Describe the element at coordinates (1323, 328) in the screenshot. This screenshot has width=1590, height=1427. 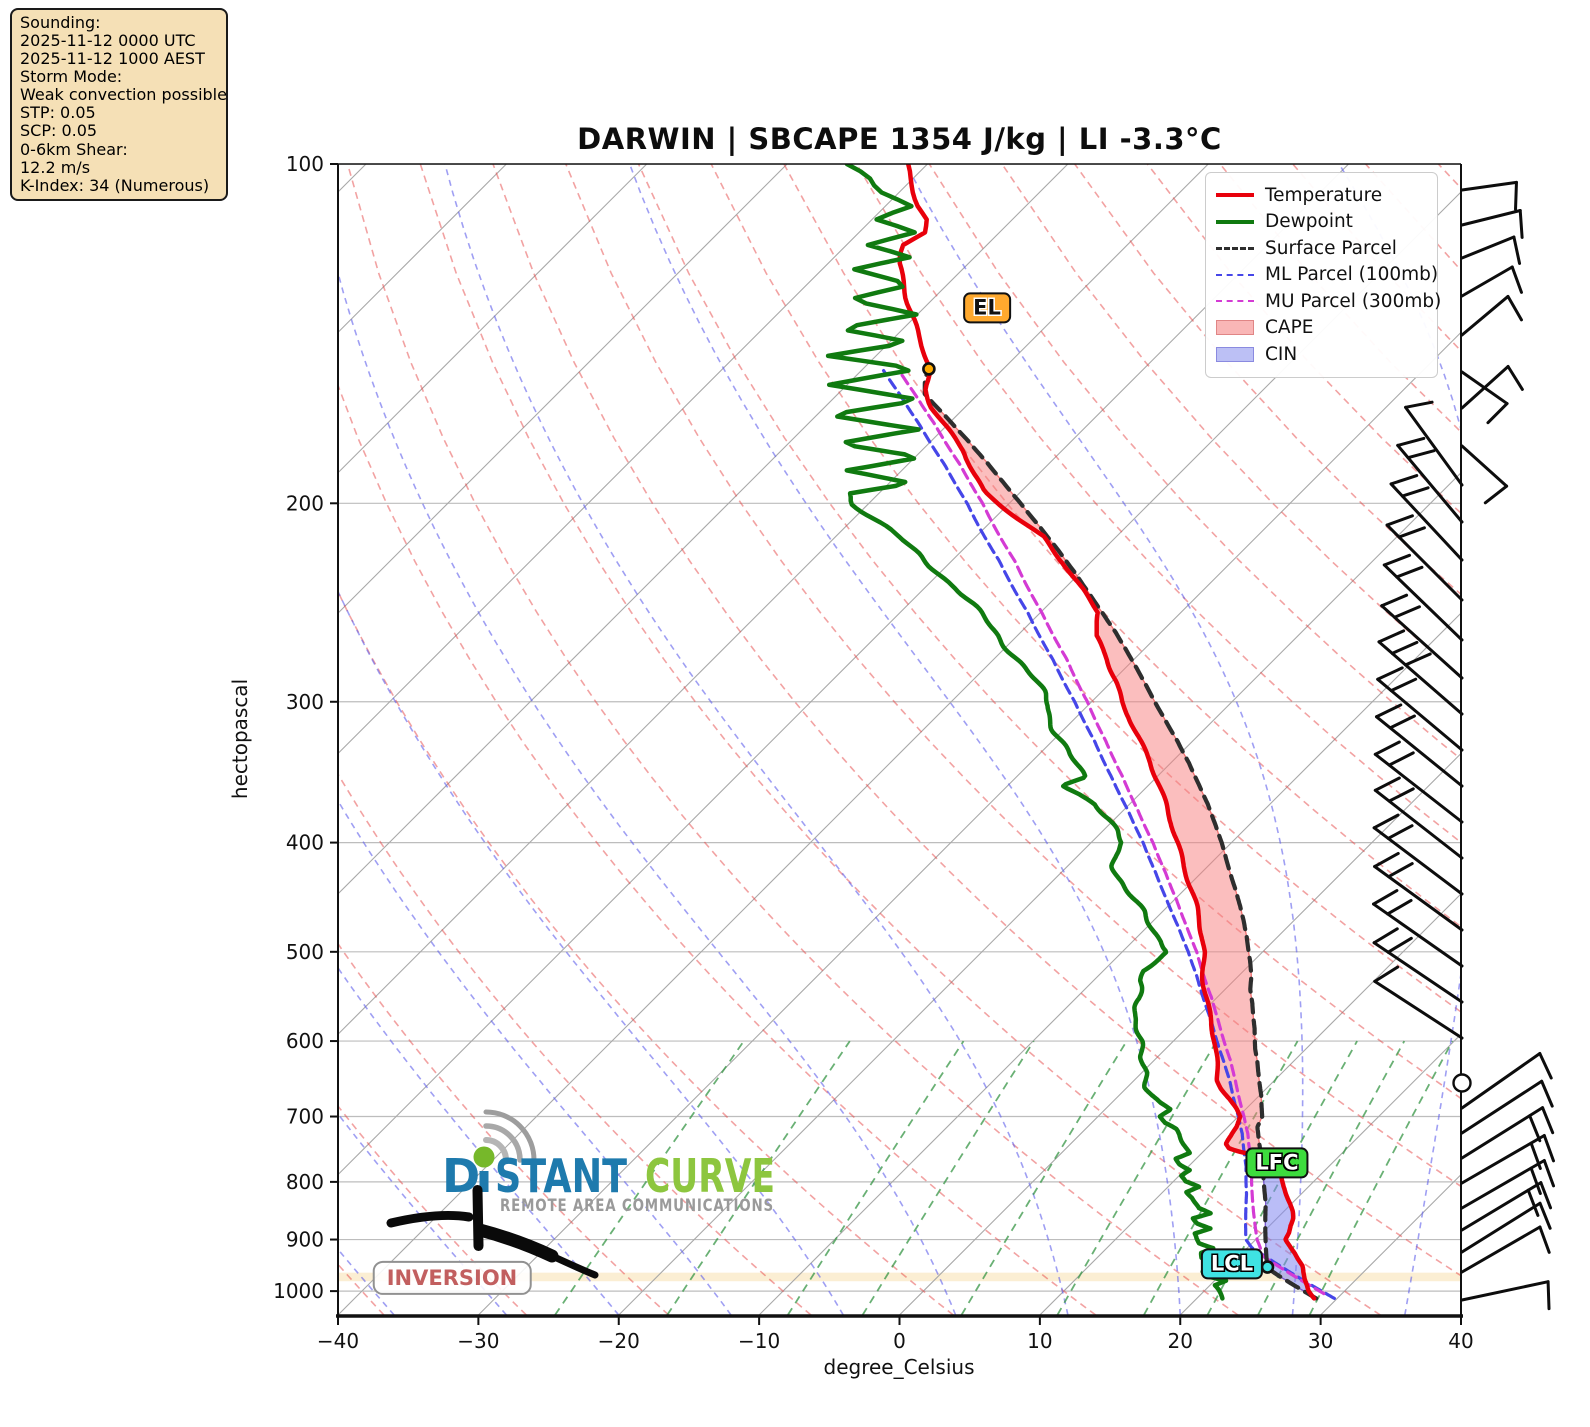
I see `legend-item: CAPE` at that location.